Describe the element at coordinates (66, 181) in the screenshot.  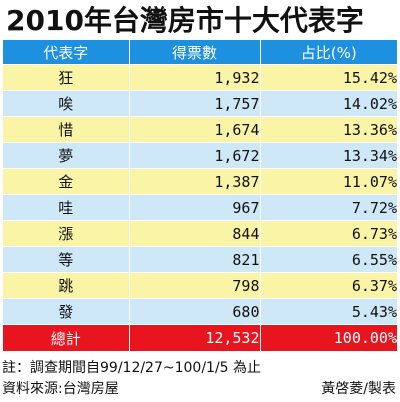
I see `row-character: 金` at that location.